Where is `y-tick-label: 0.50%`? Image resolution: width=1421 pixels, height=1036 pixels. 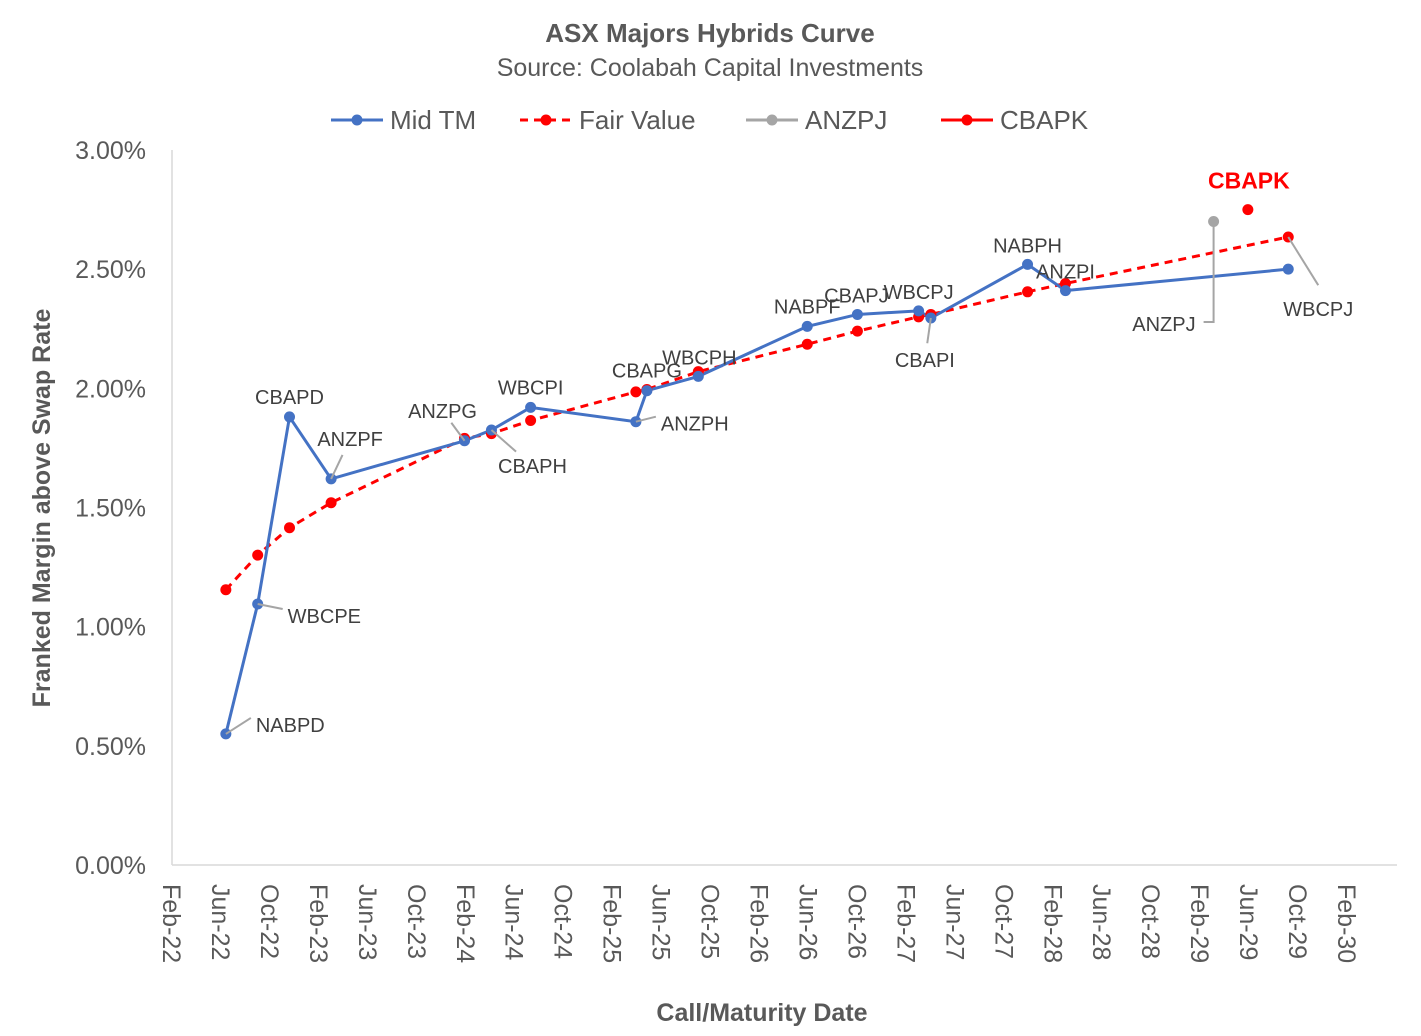
y-tick-label: 0.50% is located at coordinates (110, 747).